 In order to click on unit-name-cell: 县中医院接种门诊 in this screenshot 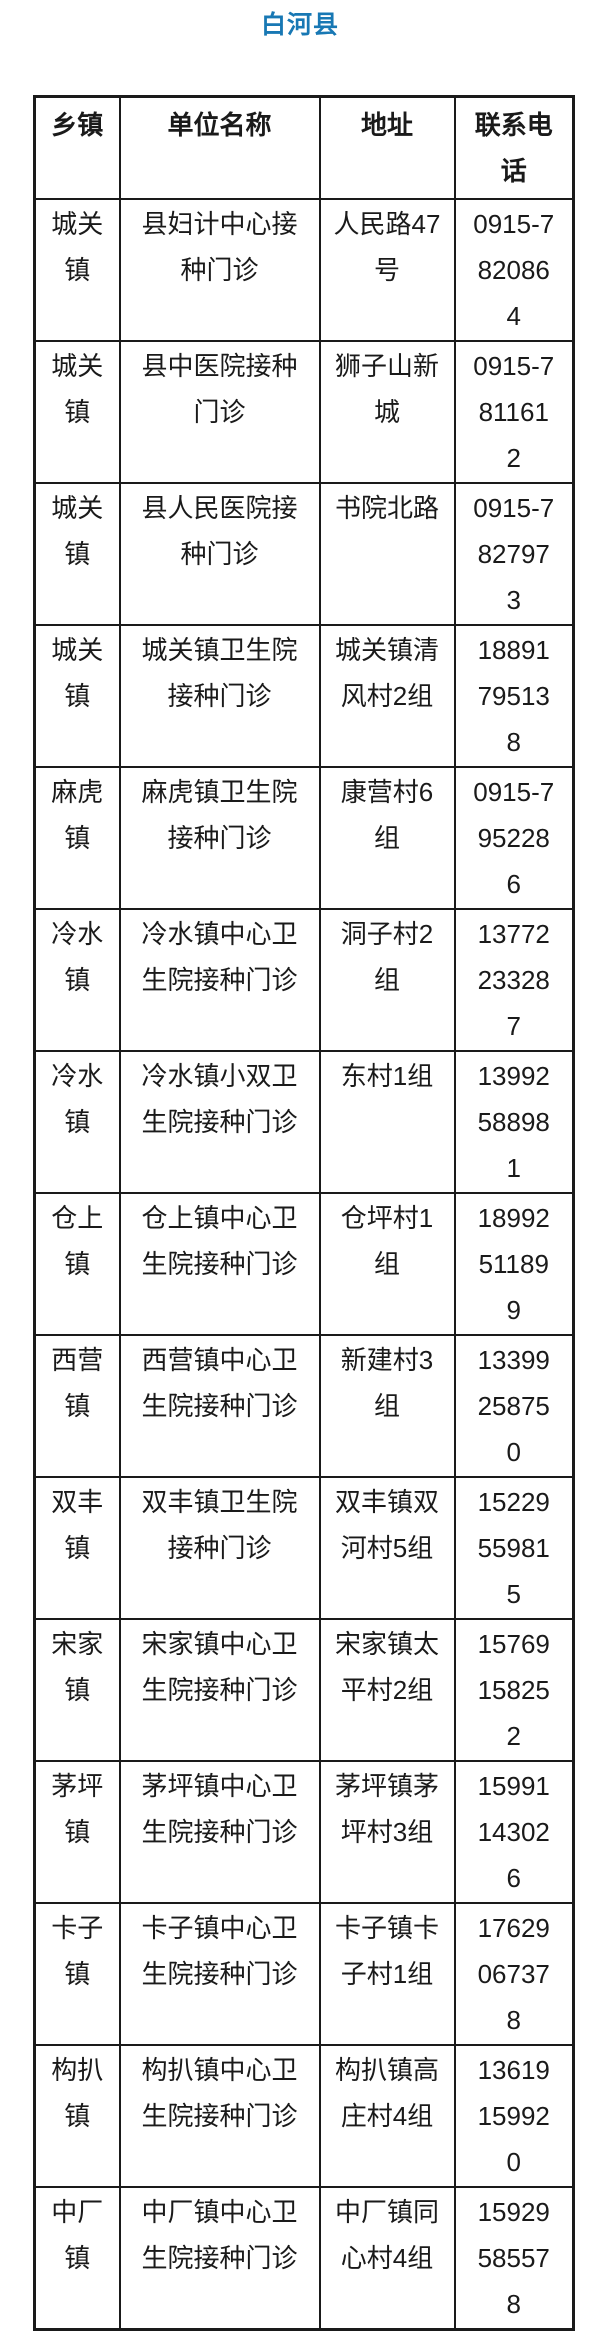, I will do `click(219, 412)`.